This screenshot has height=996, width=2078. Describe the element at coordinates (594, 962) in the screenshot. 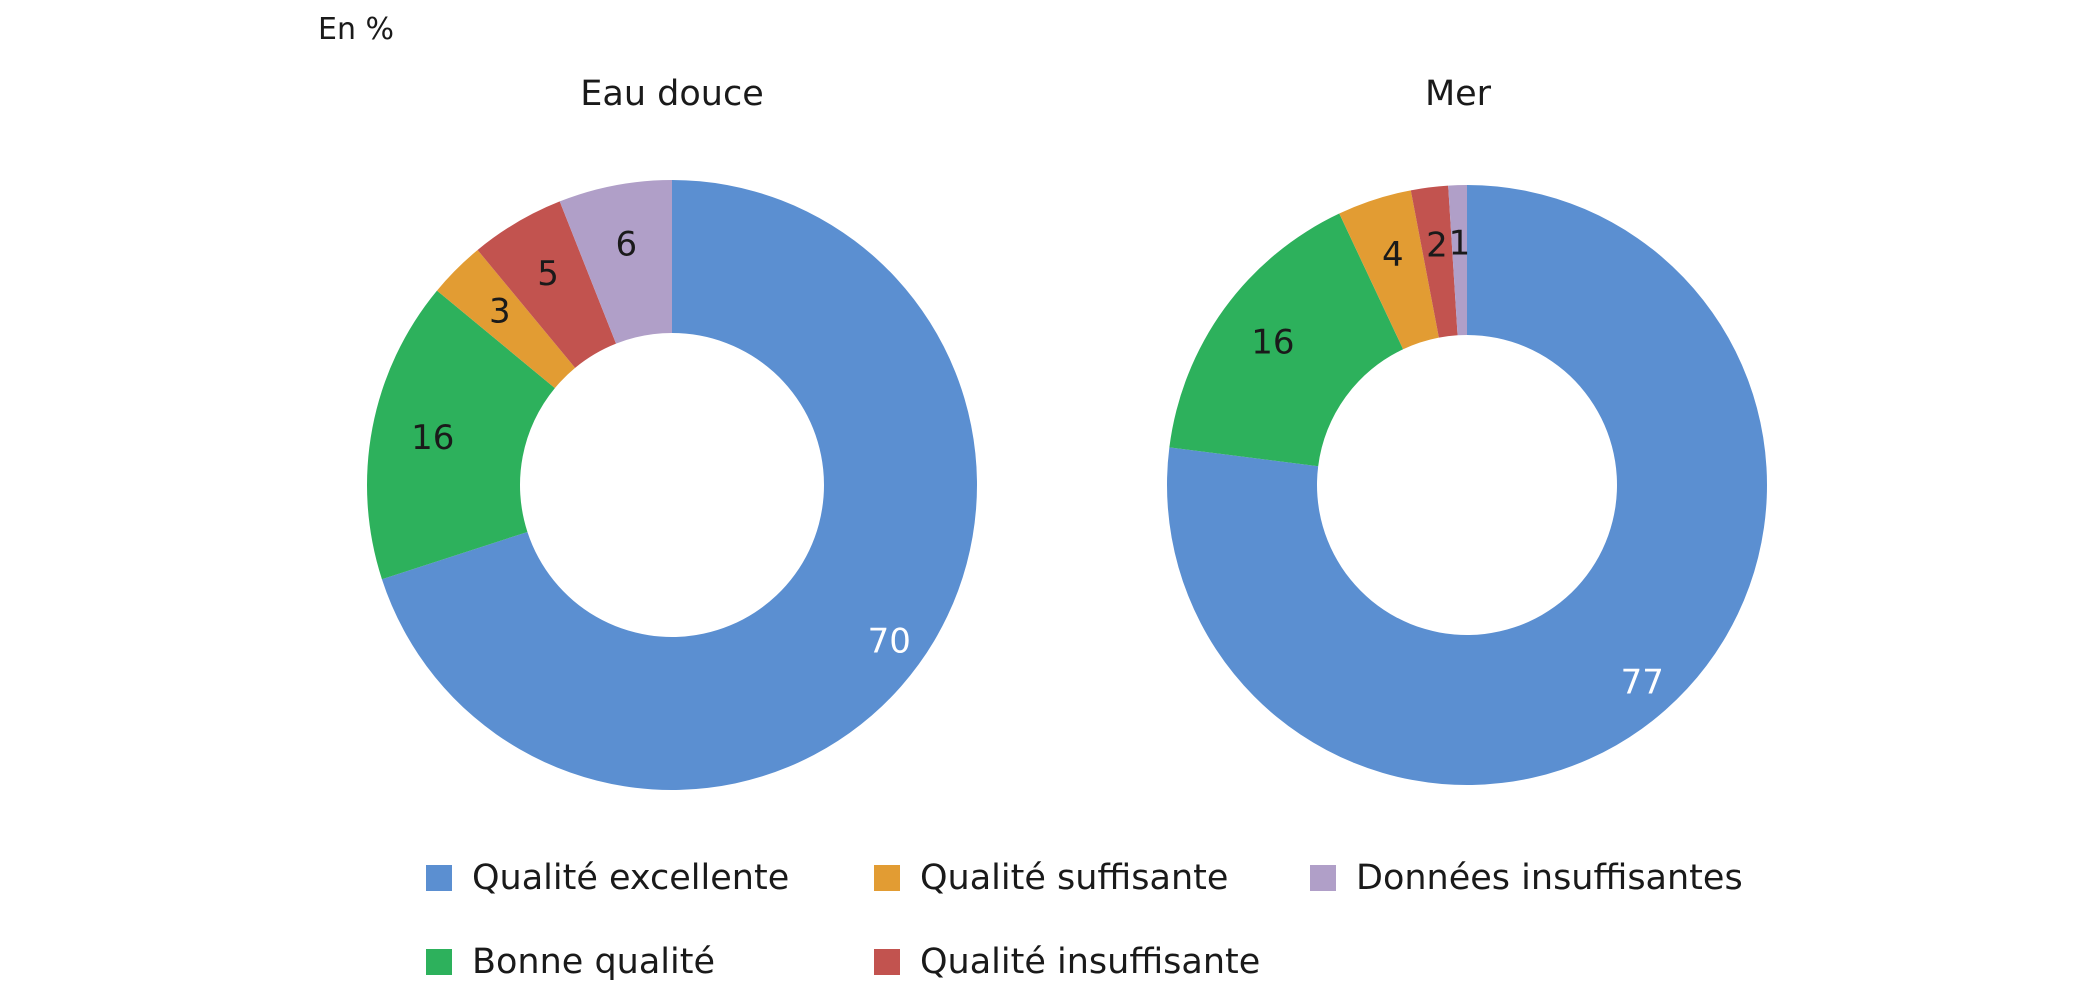

I see `legend-label: Bonne qualité` at that location.